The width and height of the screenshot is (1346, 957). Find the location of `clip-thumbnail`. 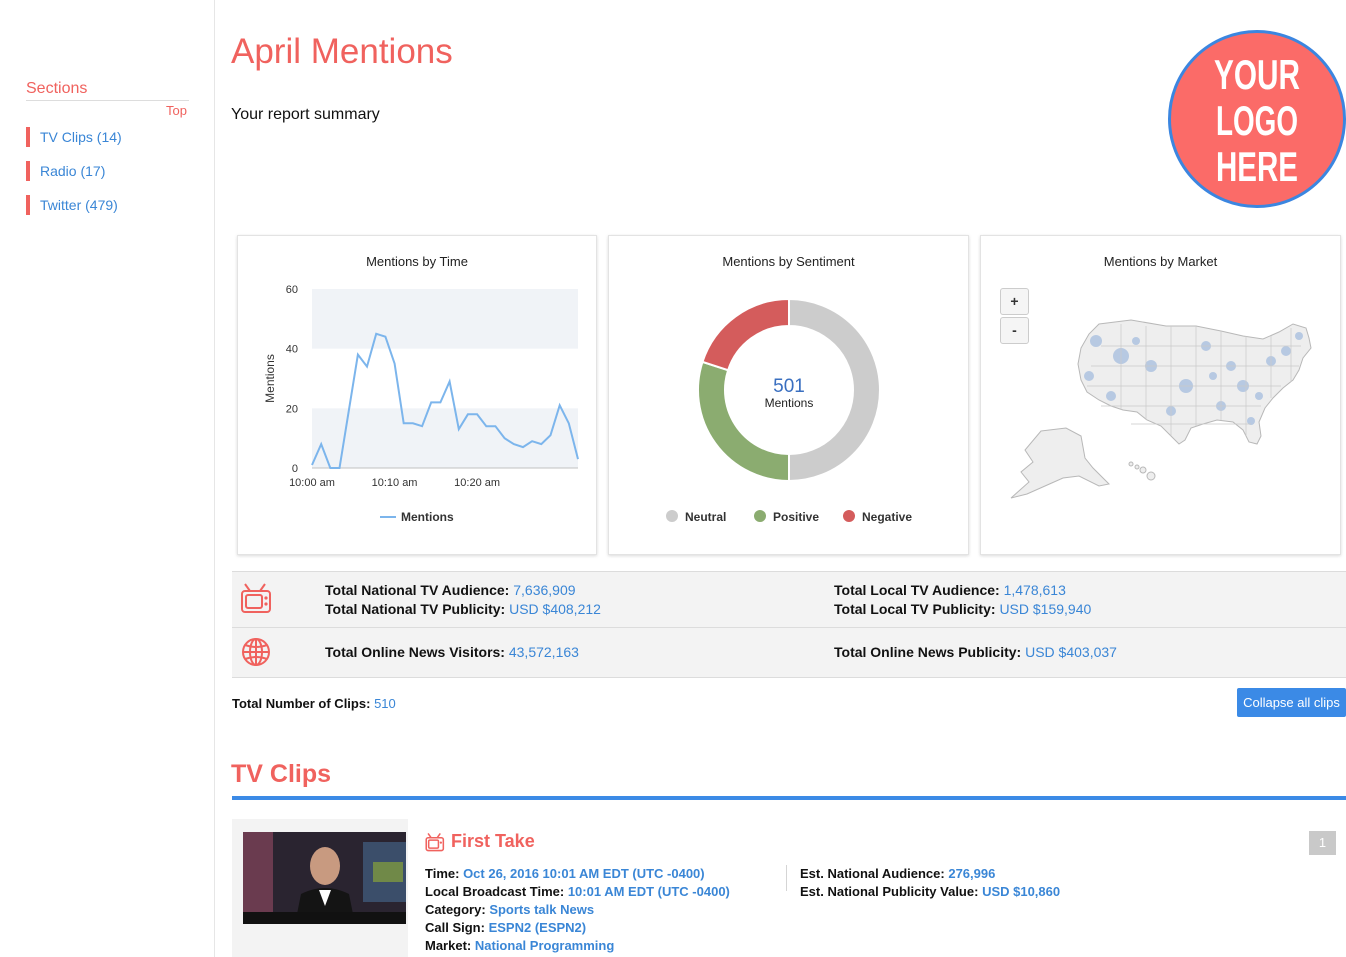

clip-thumbnail is located at coordinates (324, 878).